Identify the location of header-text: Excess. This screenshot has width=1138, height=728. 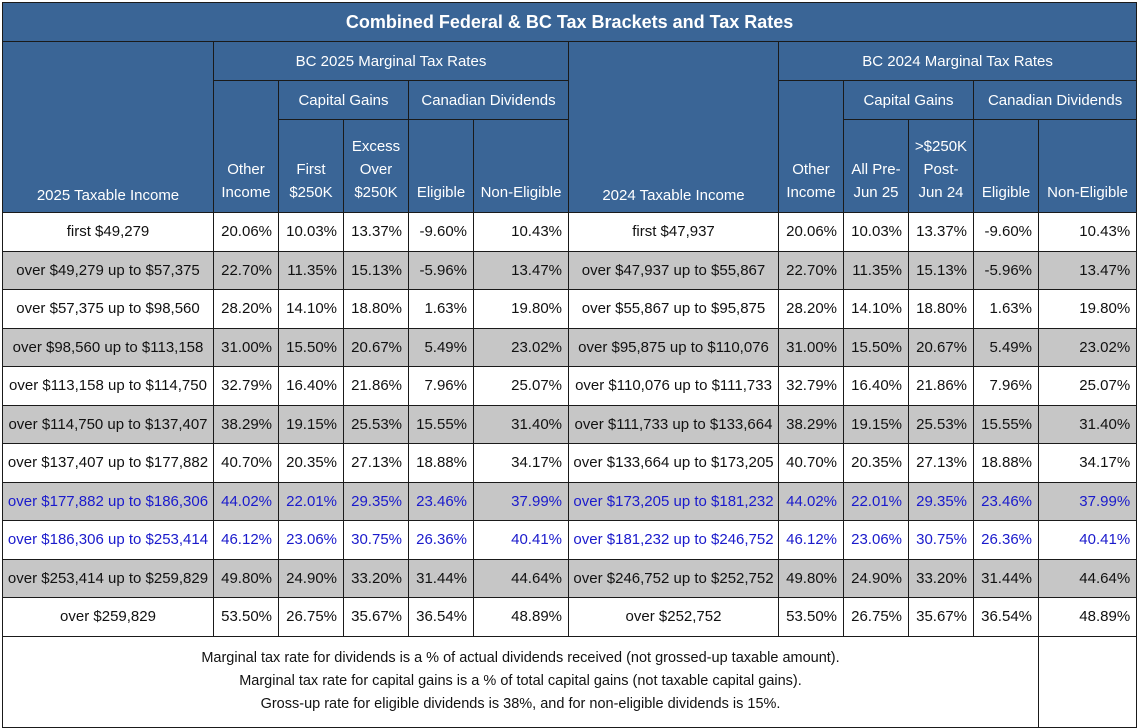
(376, 146).